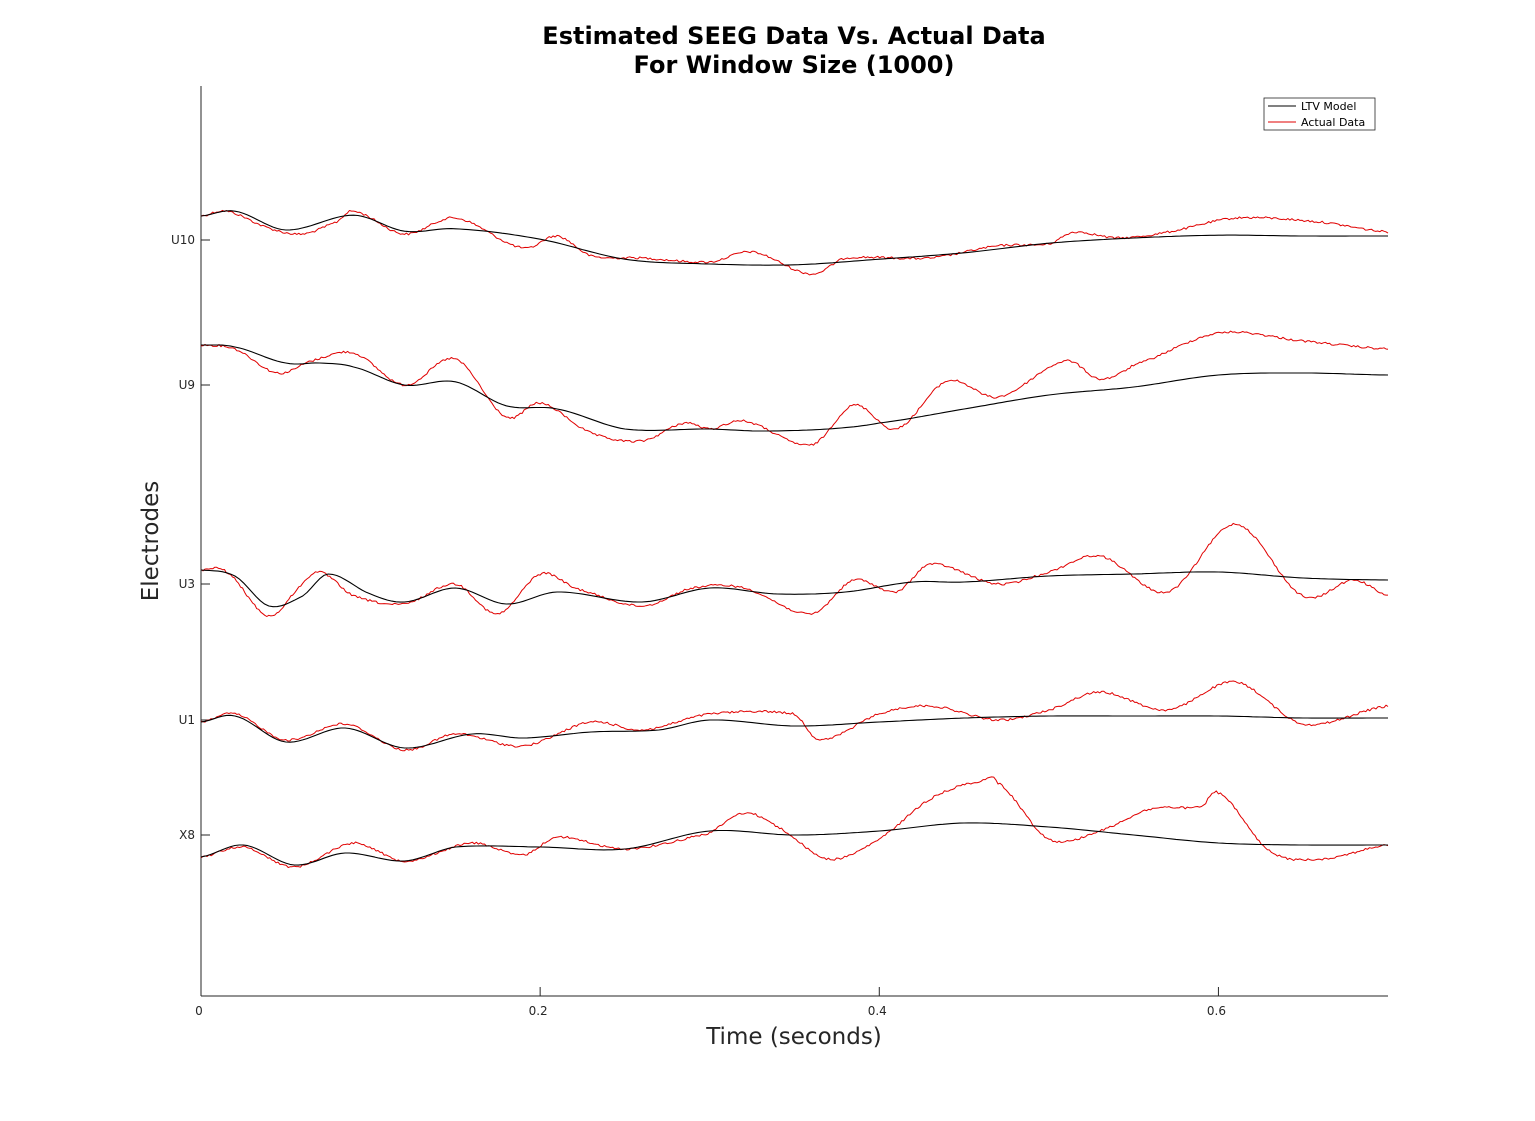 The width and height of the screenshot is (1535, 1121). I want to click on y-tick-label: U10, so click(183, 240).